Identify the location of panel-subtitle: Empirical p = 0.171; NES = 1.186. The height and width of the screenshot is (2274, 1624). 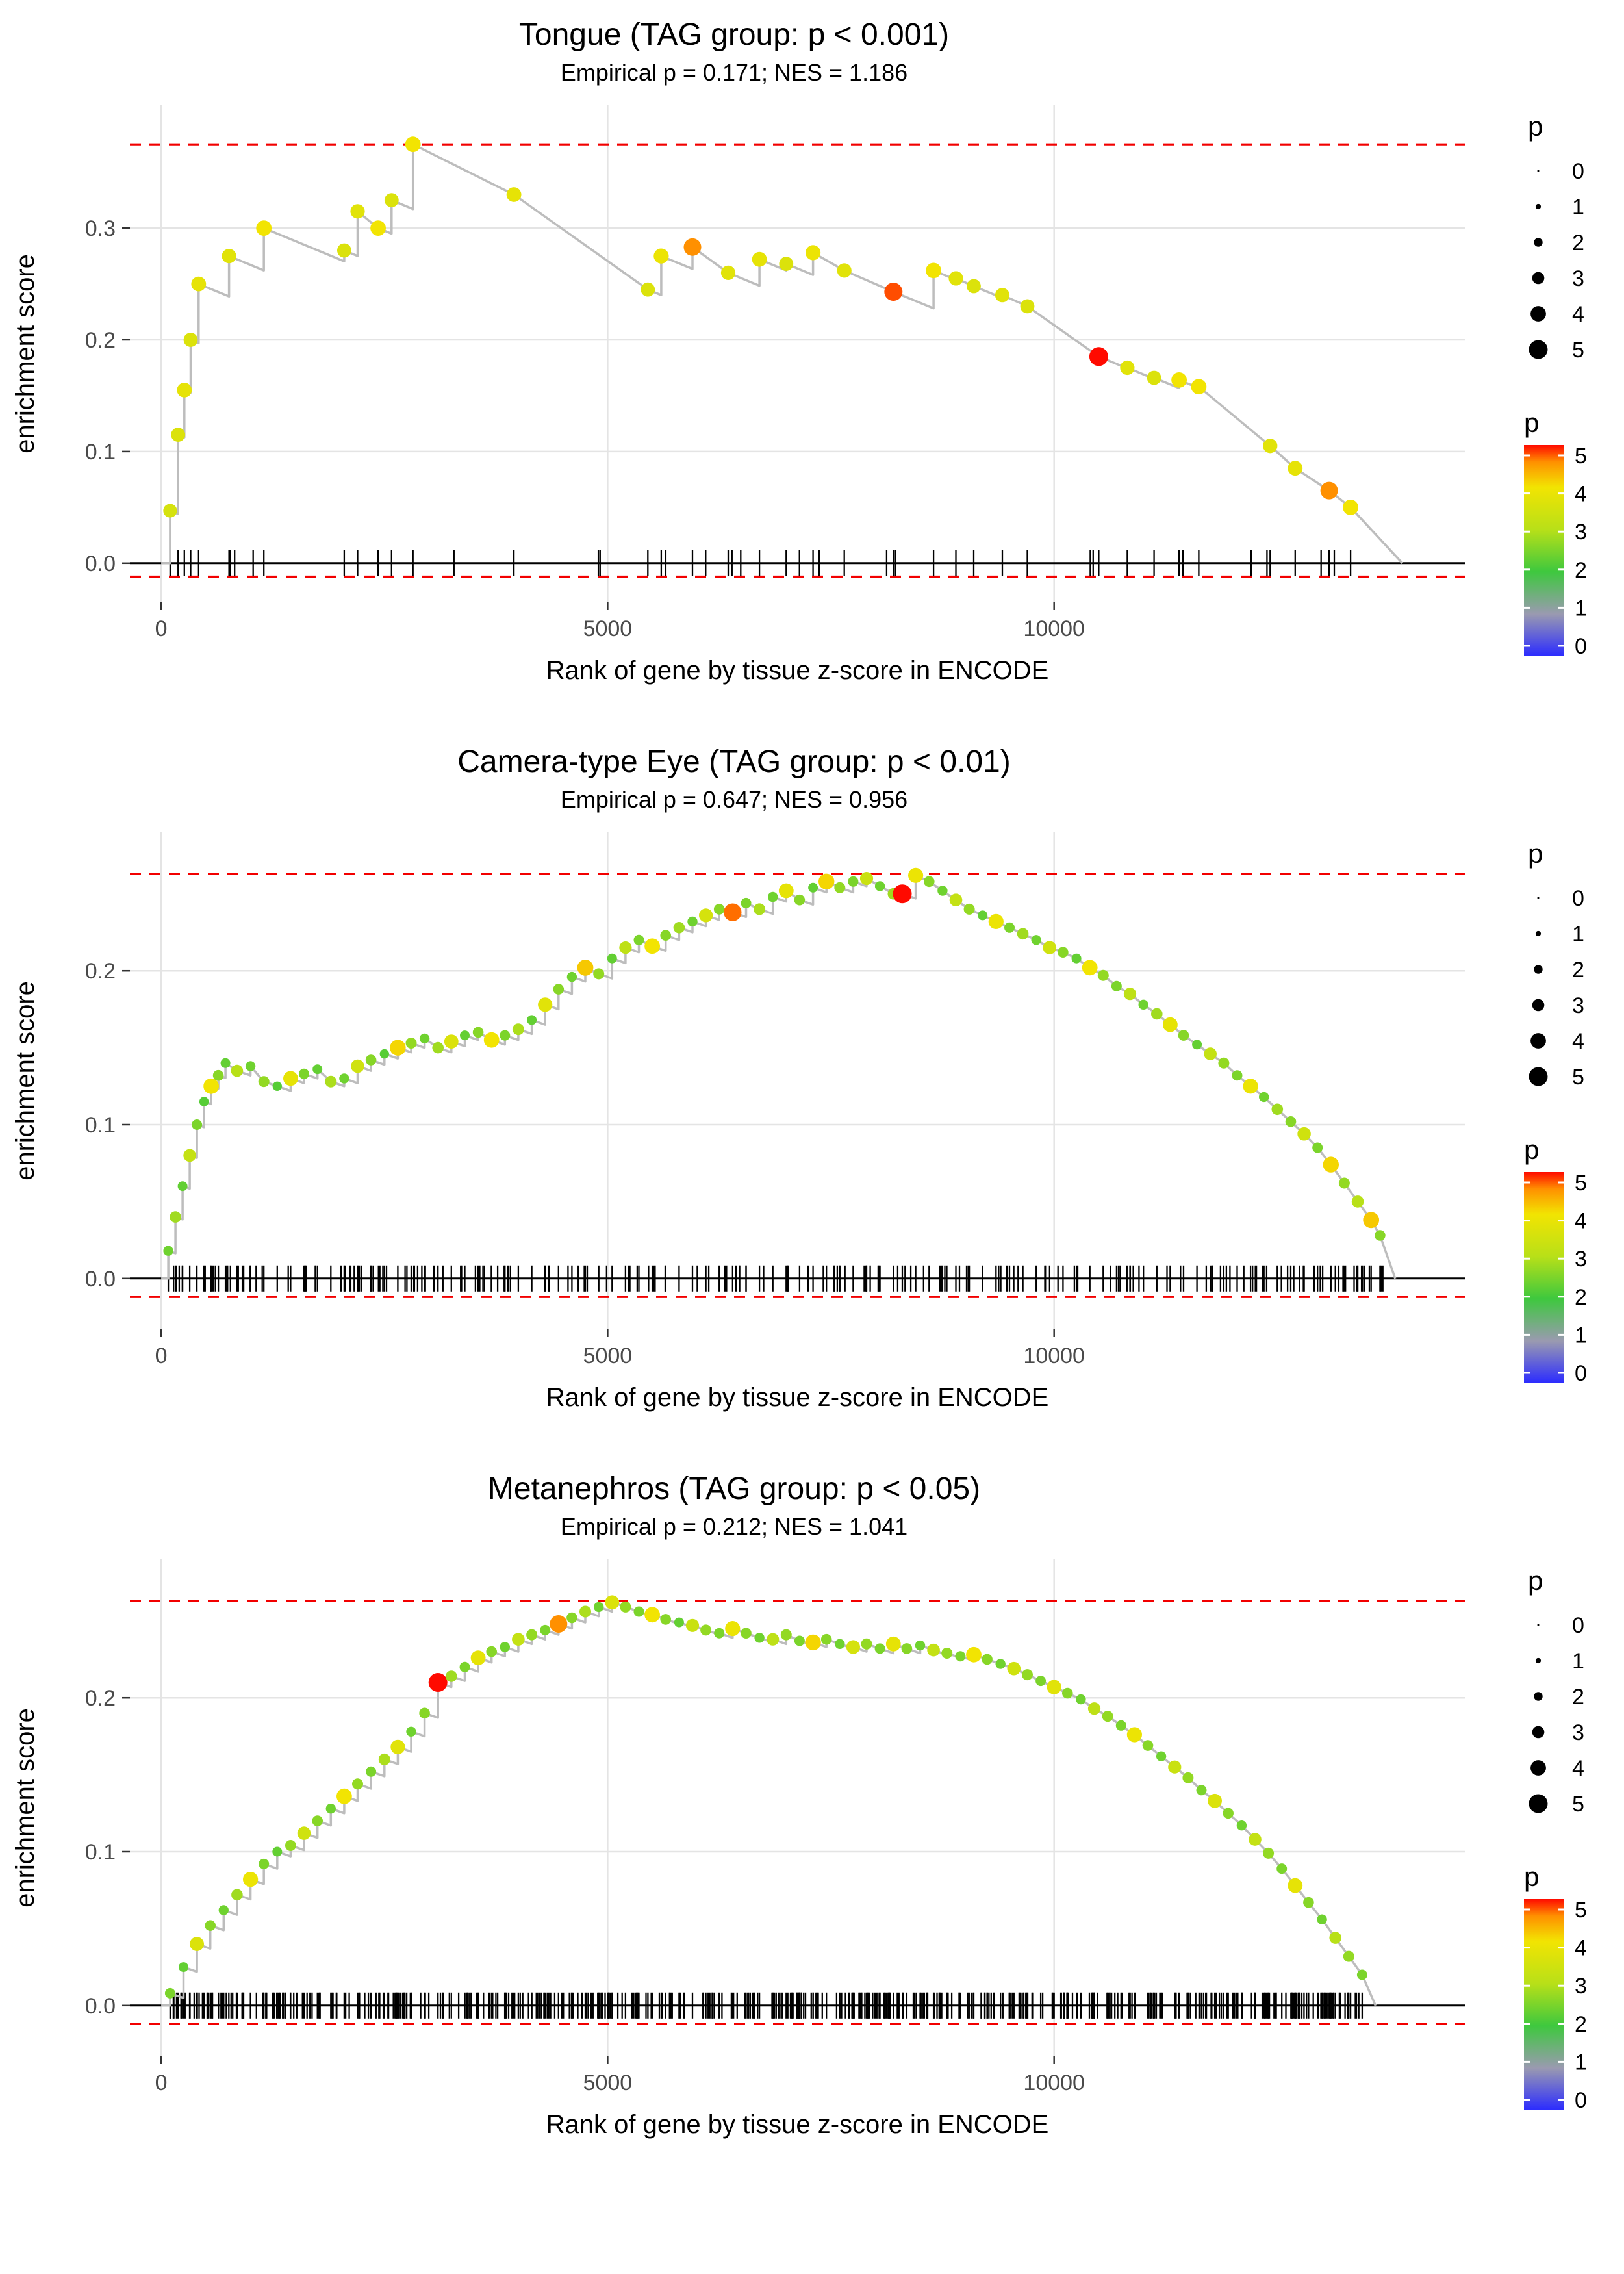
(734, 72).